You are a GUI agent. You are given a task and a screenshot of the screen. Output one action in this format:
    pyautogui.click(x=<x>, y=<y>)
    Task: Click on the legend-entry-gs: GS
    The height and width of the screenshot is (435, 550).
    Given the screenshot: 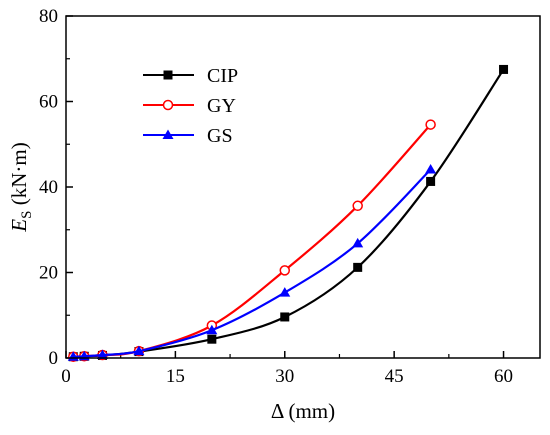 What is the action you would take?
    pyautogui.click(x=188, y=136)
    